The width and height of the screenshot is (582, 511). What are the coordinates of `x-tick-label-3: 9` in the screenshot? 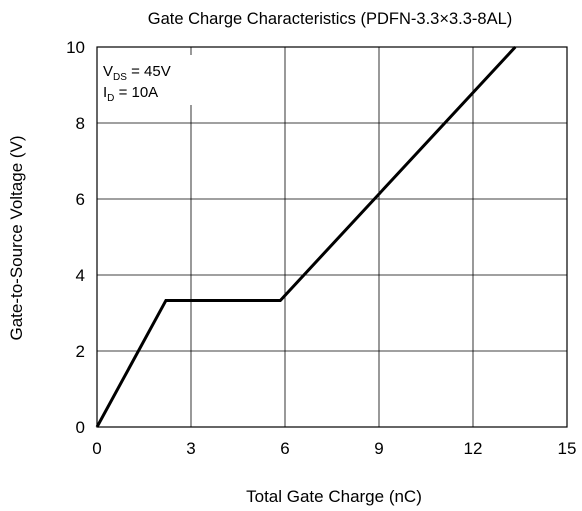 It's located at (378, 448).